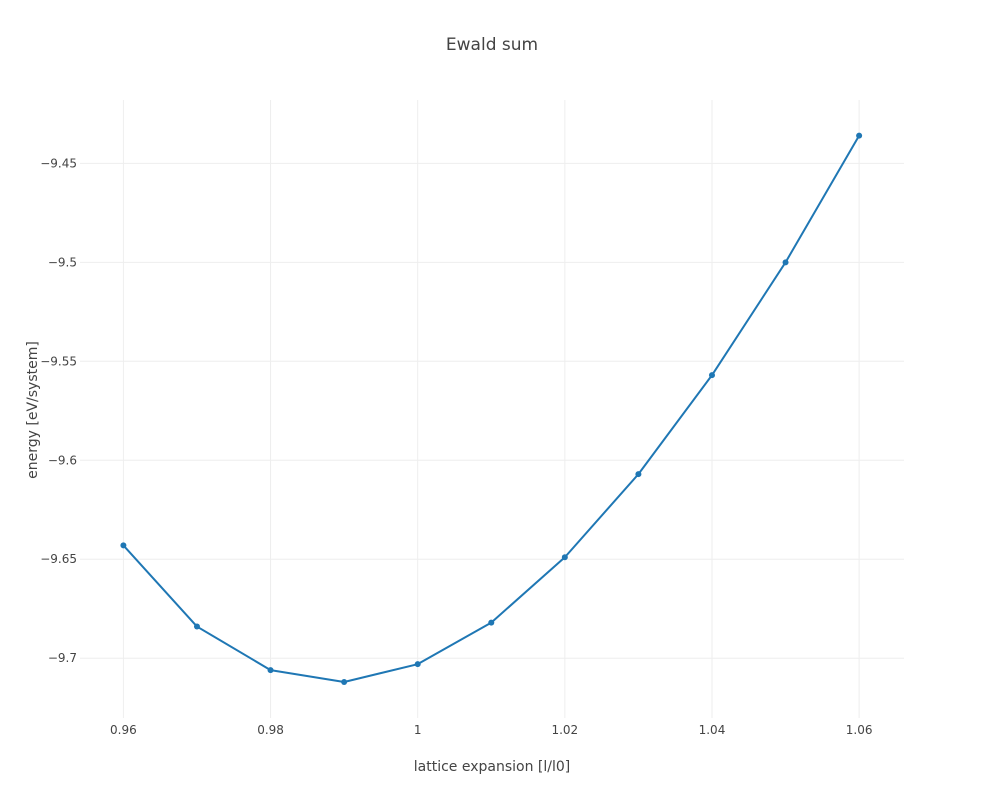  What do you see at coordinates (33, 410) in the screenshot?
I see `y-axis-title: energy [eV/system]` at bounding box center [33, 410].